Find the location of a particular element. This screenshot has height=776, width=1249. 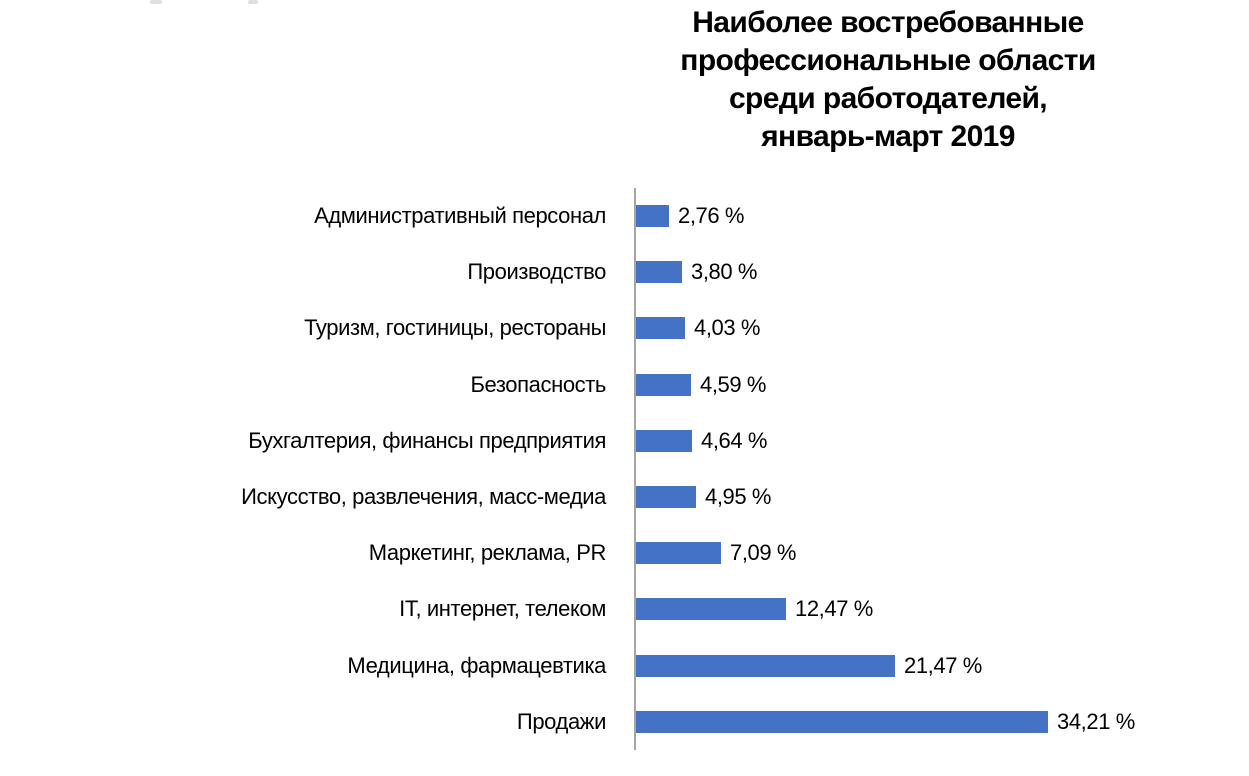

category-label: IT, интернет, телеком is located at coordinates (502, 609).